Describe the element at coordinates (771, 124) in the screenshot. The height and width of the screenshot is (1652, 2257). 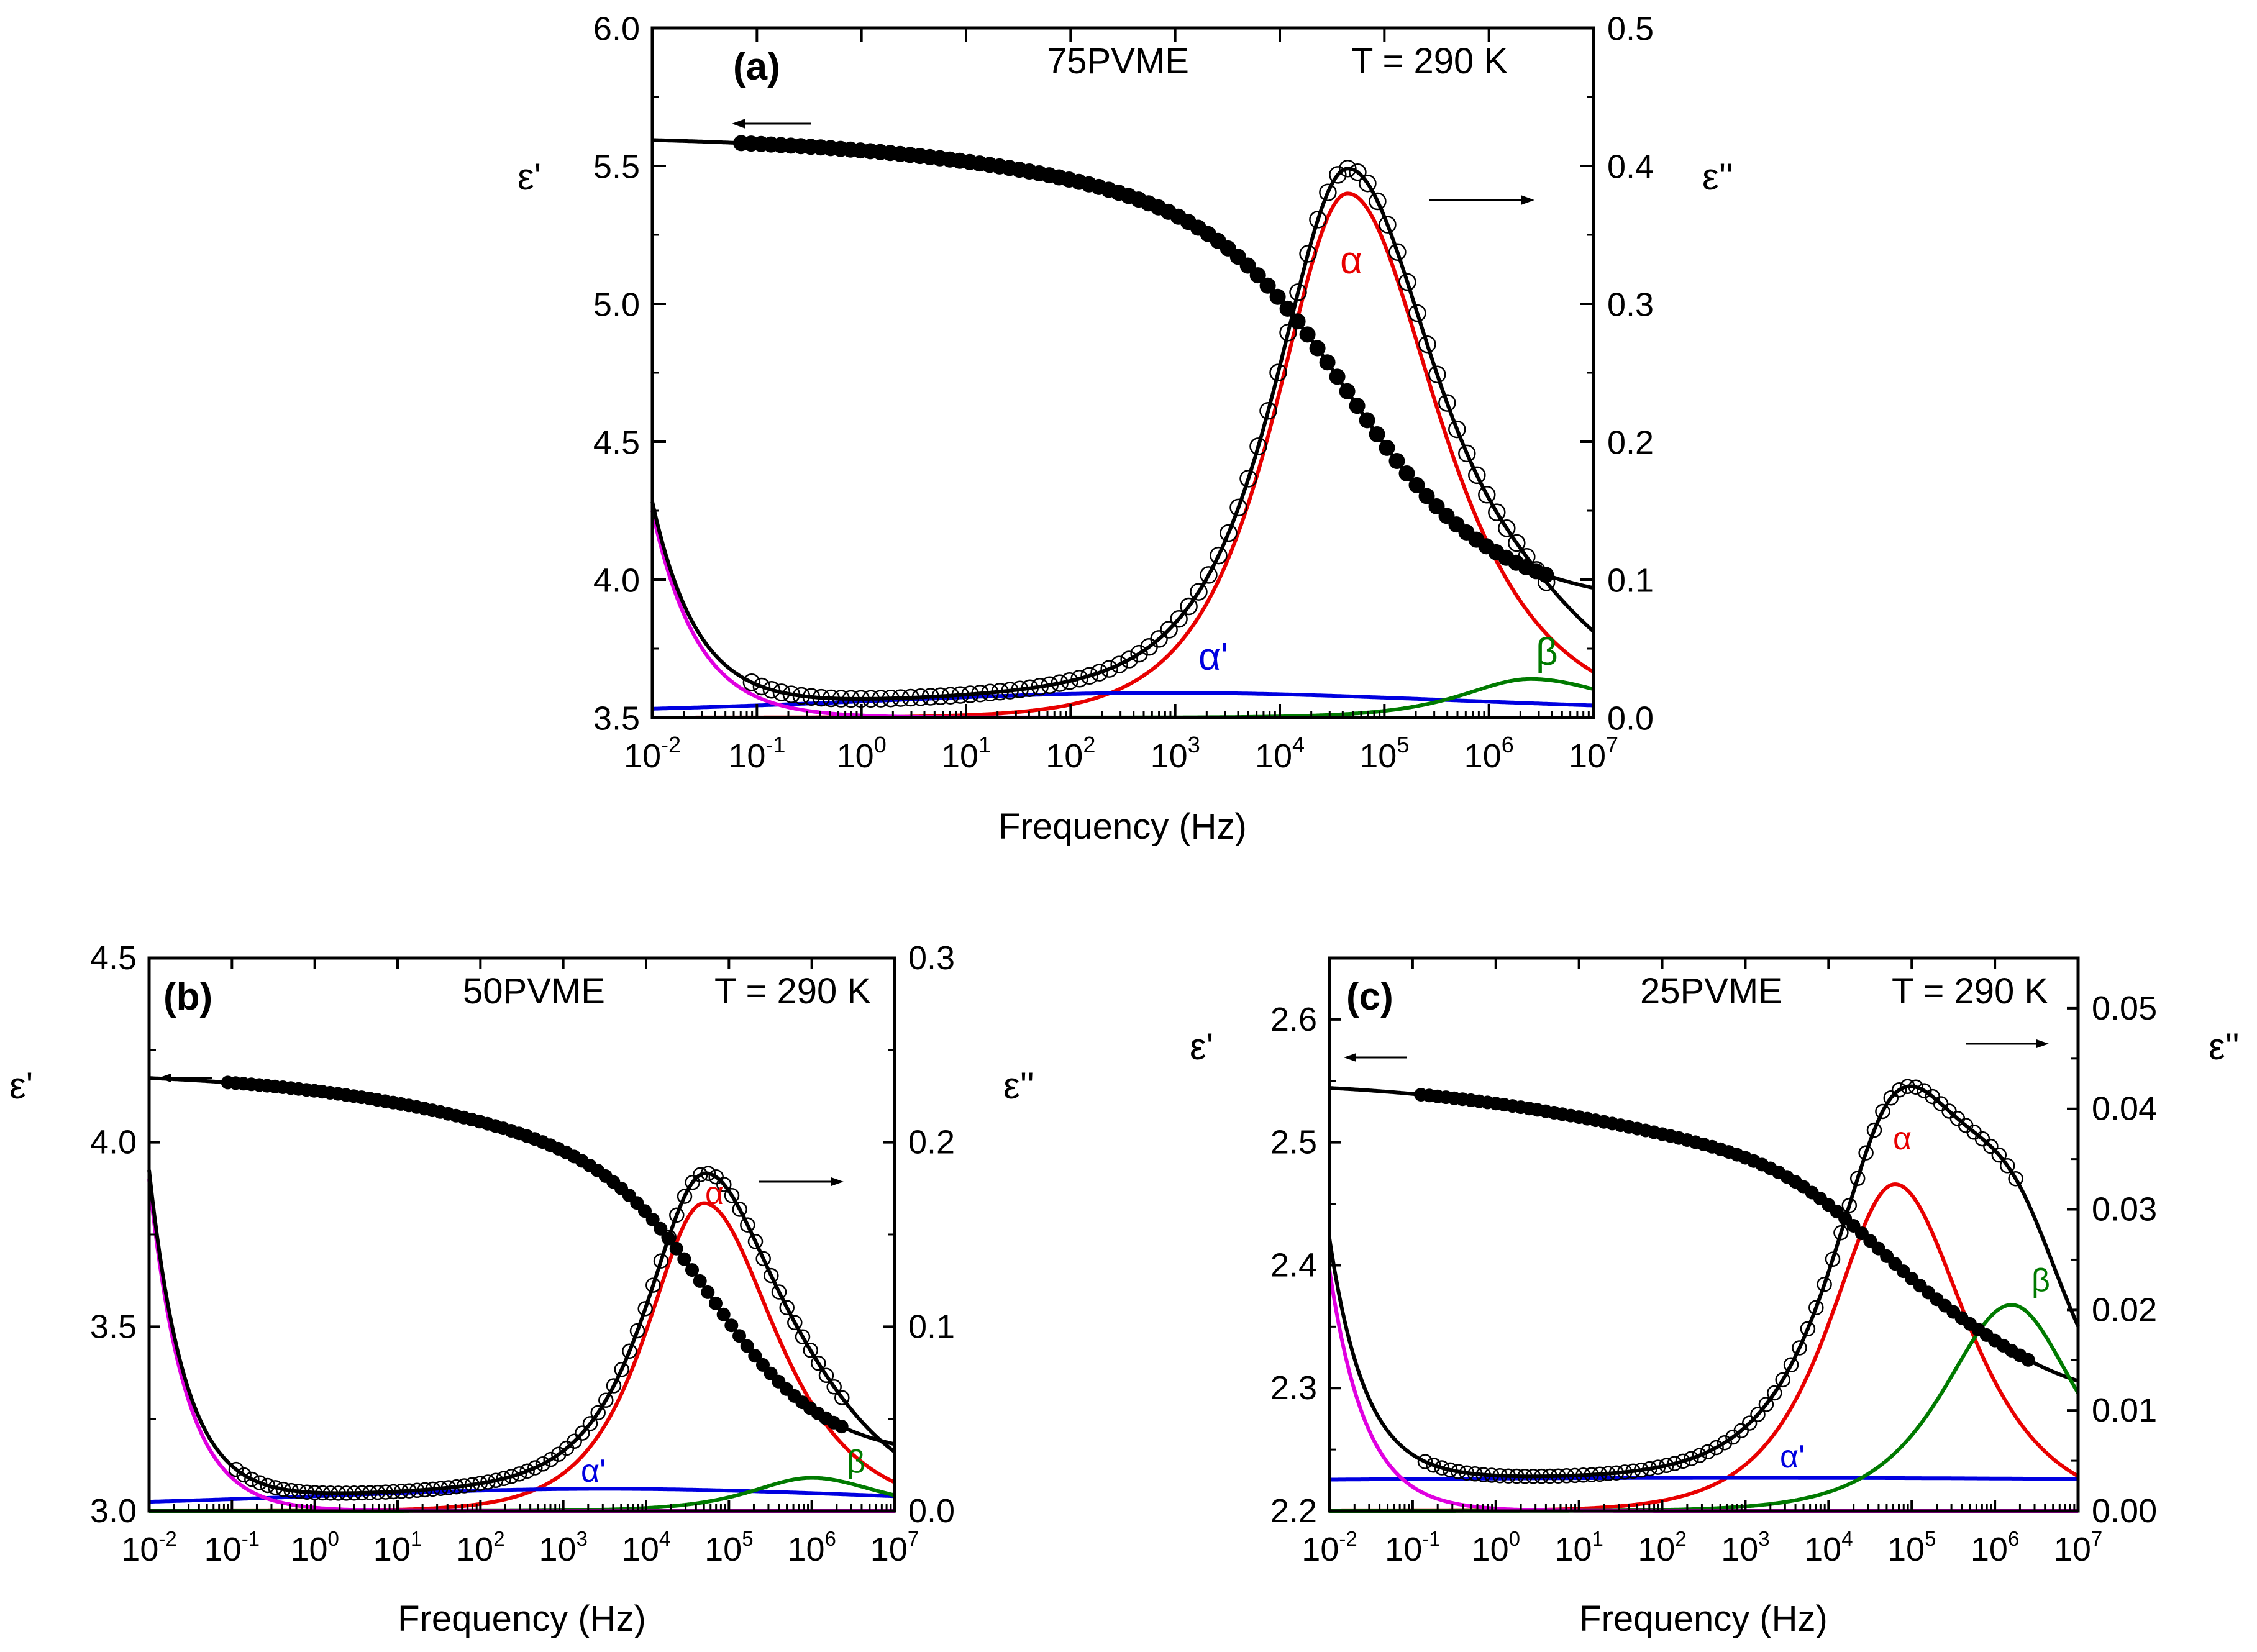
I see `panel-a-left-arrow` at that location.